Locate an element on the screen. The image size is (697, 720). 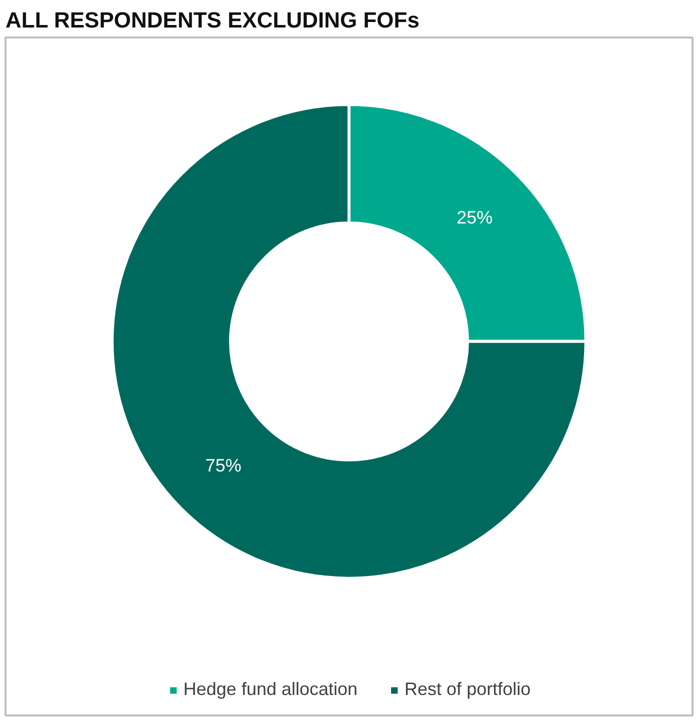
legend-label: Hedge fund allocation is located at coordinates (270, 689).